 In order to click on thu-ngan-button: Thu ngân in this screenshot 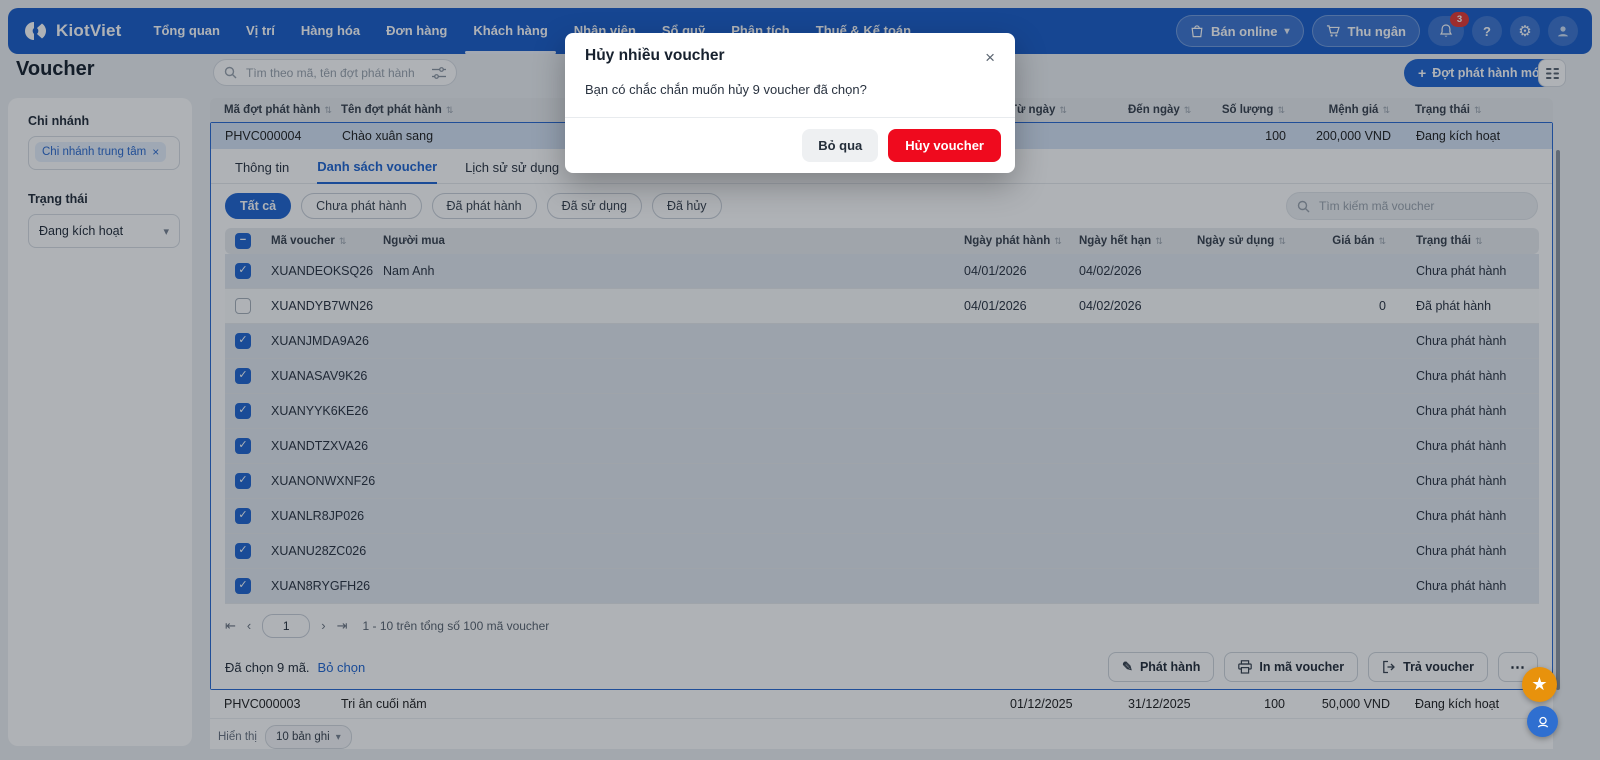, I will do `click(1365, 31)`.